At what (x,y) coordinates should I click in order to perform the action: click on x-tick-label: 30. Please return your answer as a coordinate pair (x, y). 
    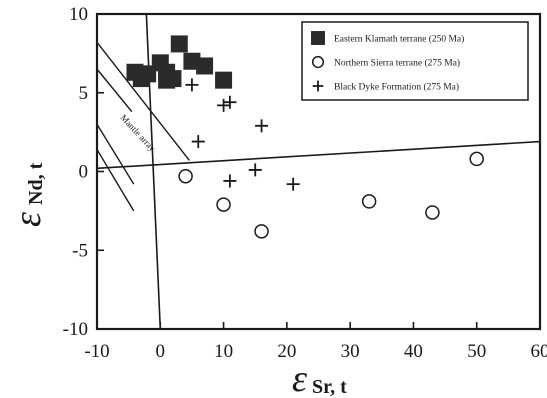
    Looking at the image, I should click on (350, 351).